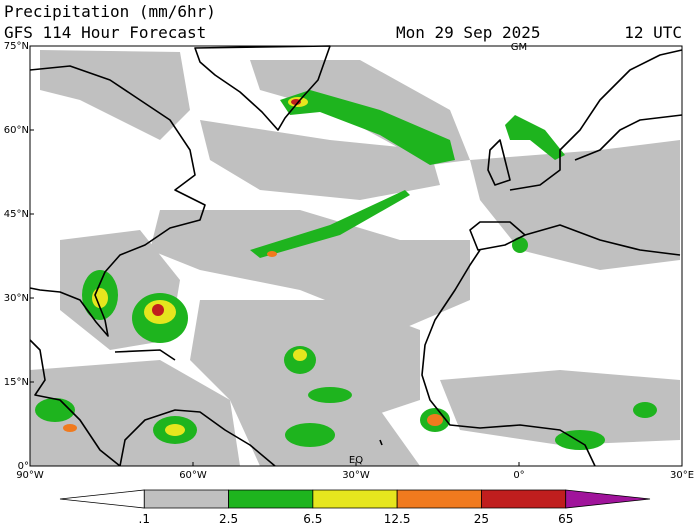  Describe the element at coordinates (468, 32) in the screenshot. I see `date: Mon 29 Sep 2025` at that location.